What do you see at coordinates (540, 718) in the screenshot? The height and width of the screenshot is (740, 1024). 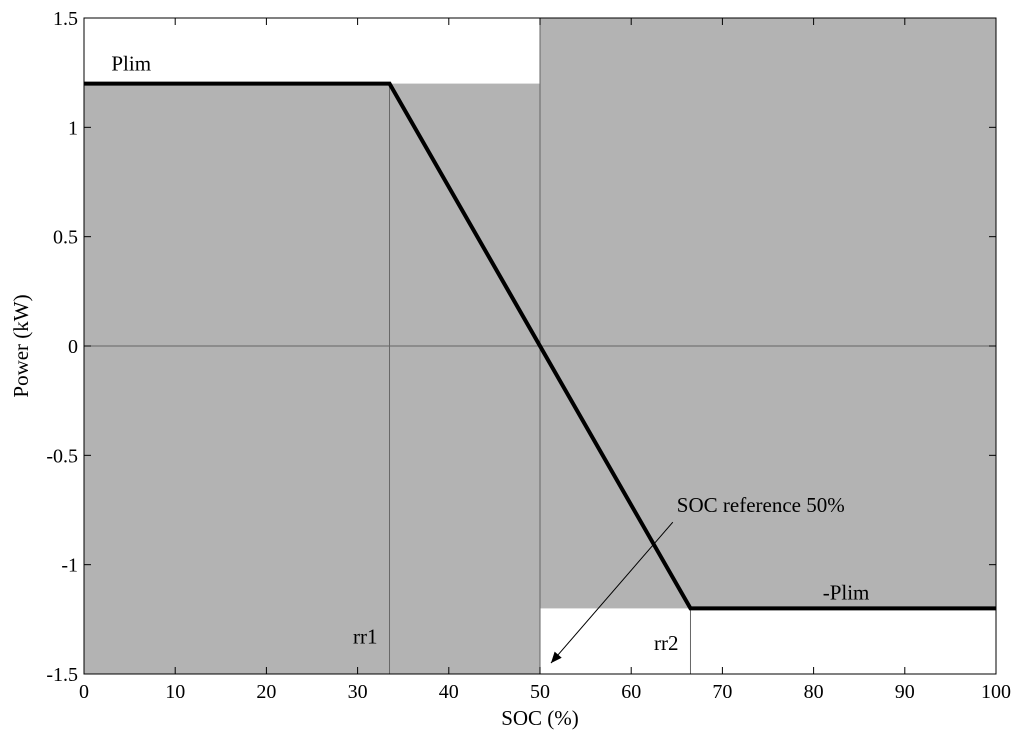 I see `x-axis-title: SOC (%)` at bounding box center [540, 718].